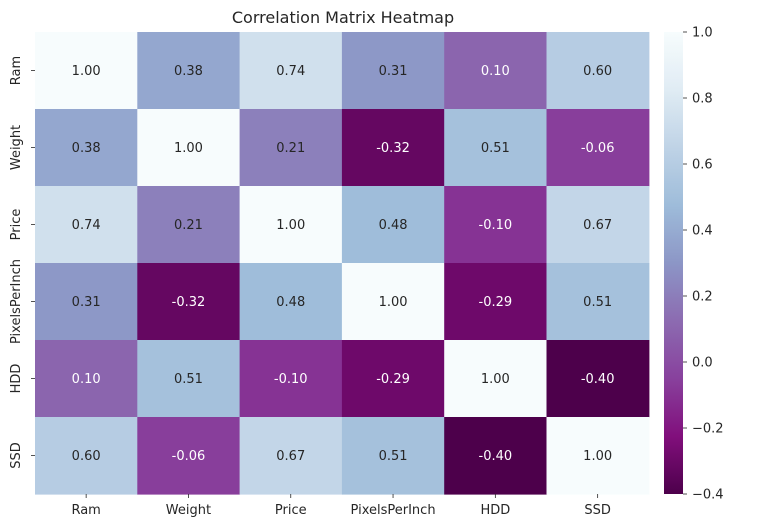 The width and height of the screenshot is (768, 532). What do you see at coordinates (16, 147) in the screenshot?
I see `y-tick-label: Weight` at bounding box center [16, 147].